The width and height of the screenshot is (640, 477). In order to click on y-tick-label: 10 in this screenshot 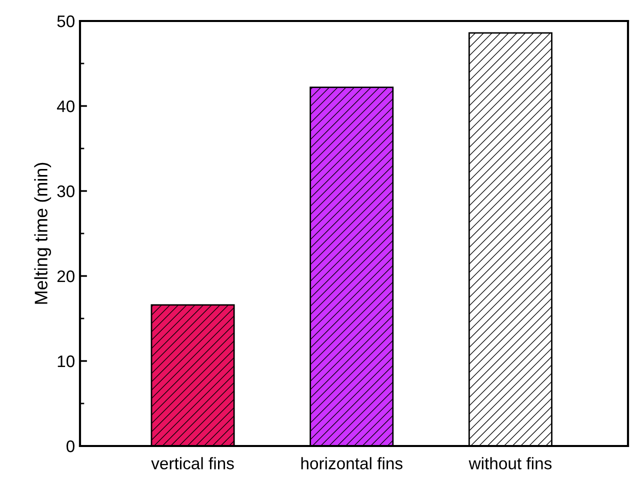, I will do `click(66, 361)`.